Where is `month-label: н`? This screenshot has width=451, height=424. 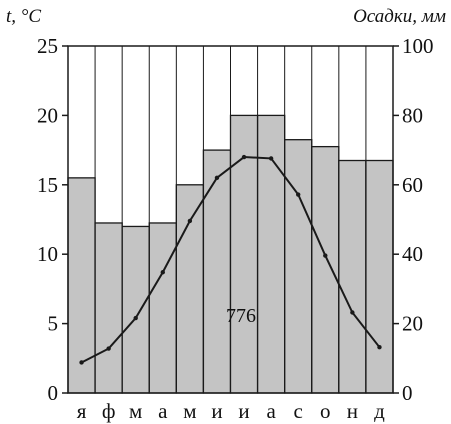
month-label: н is located at coordinates (352, 411).